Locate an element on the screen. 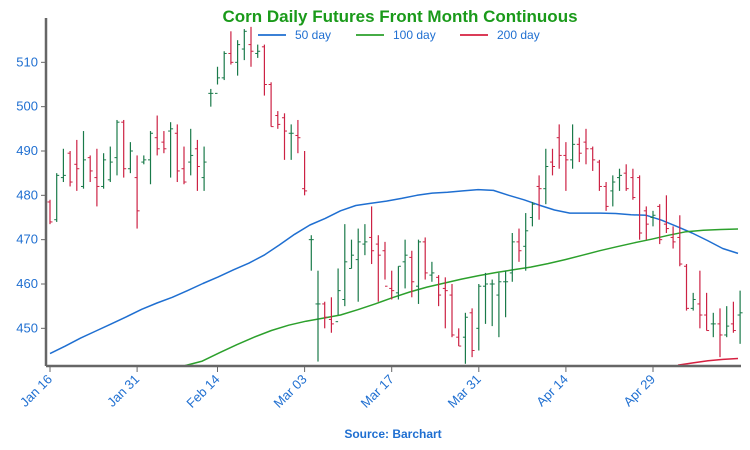  y-tick-label: 510 is located at coordinates (27, 61).